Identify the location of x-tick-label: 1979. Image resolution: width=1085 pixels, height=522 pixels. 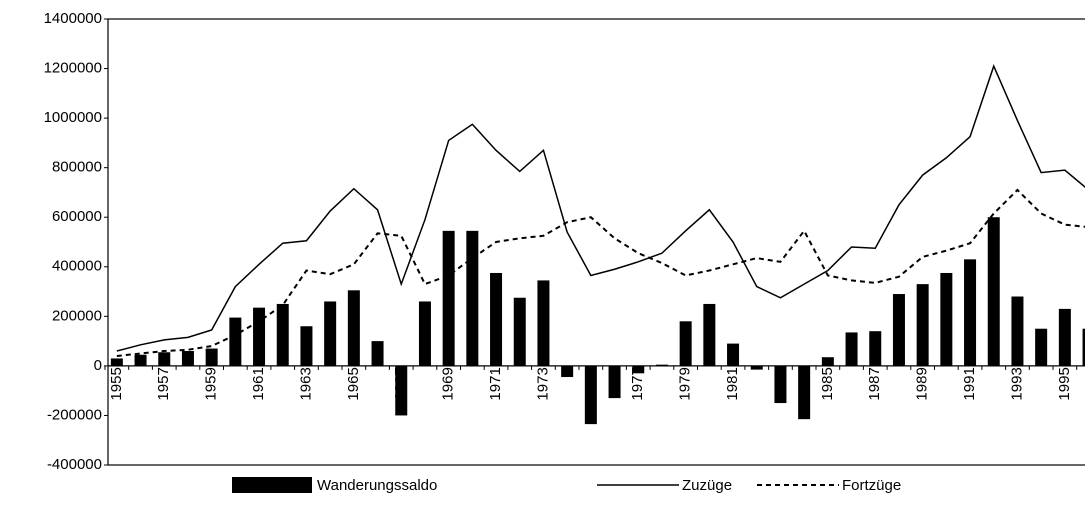
(685, 383).